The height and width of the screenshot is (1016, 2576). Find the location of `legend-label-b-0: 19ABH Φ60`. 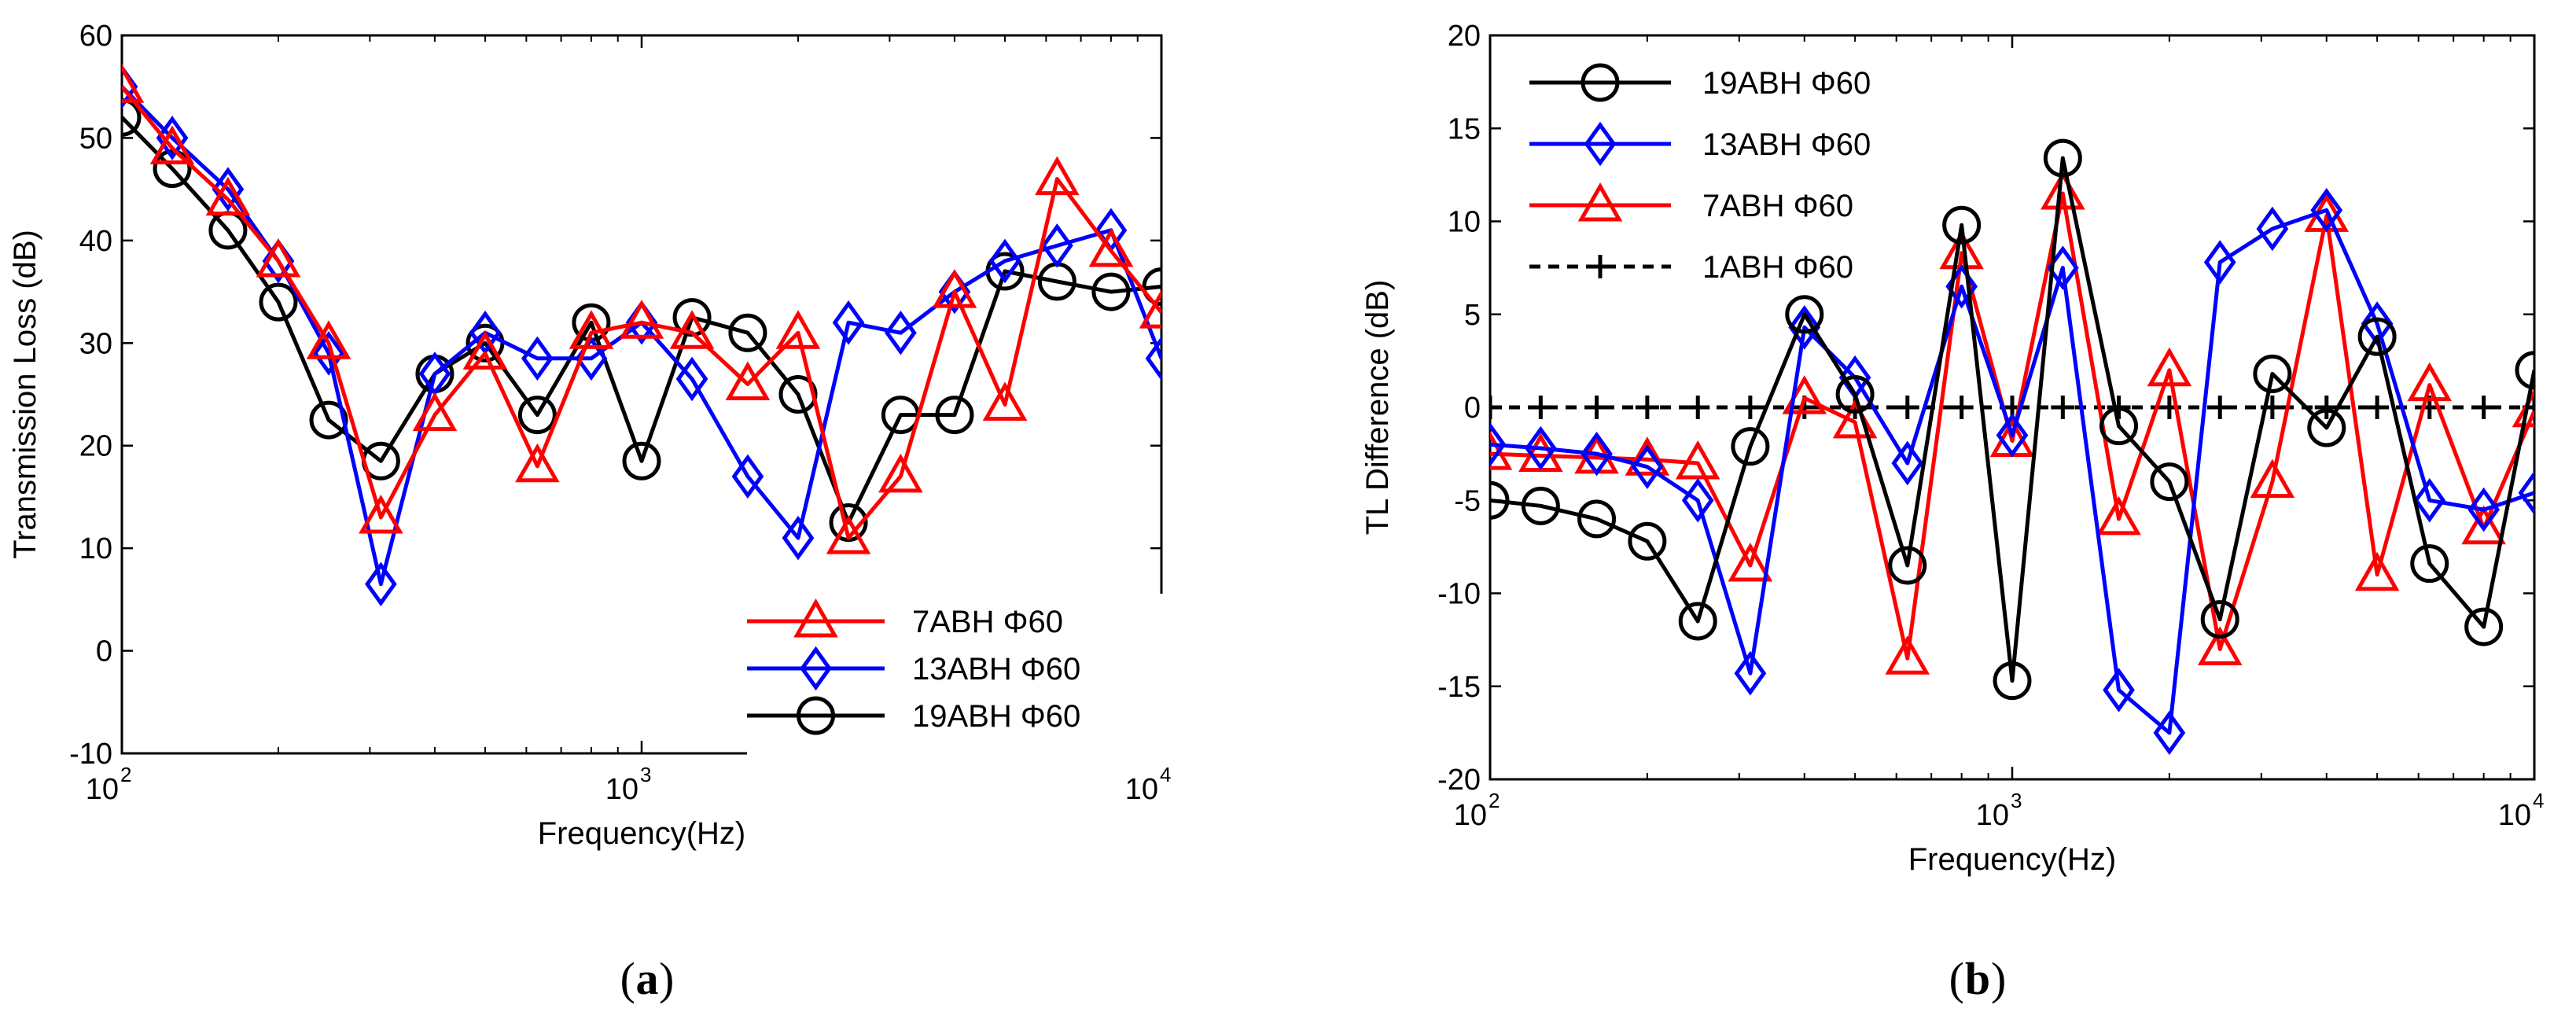

legend-label-b-0: 19ABH Φ60 is located at coordinates (1787, 83).